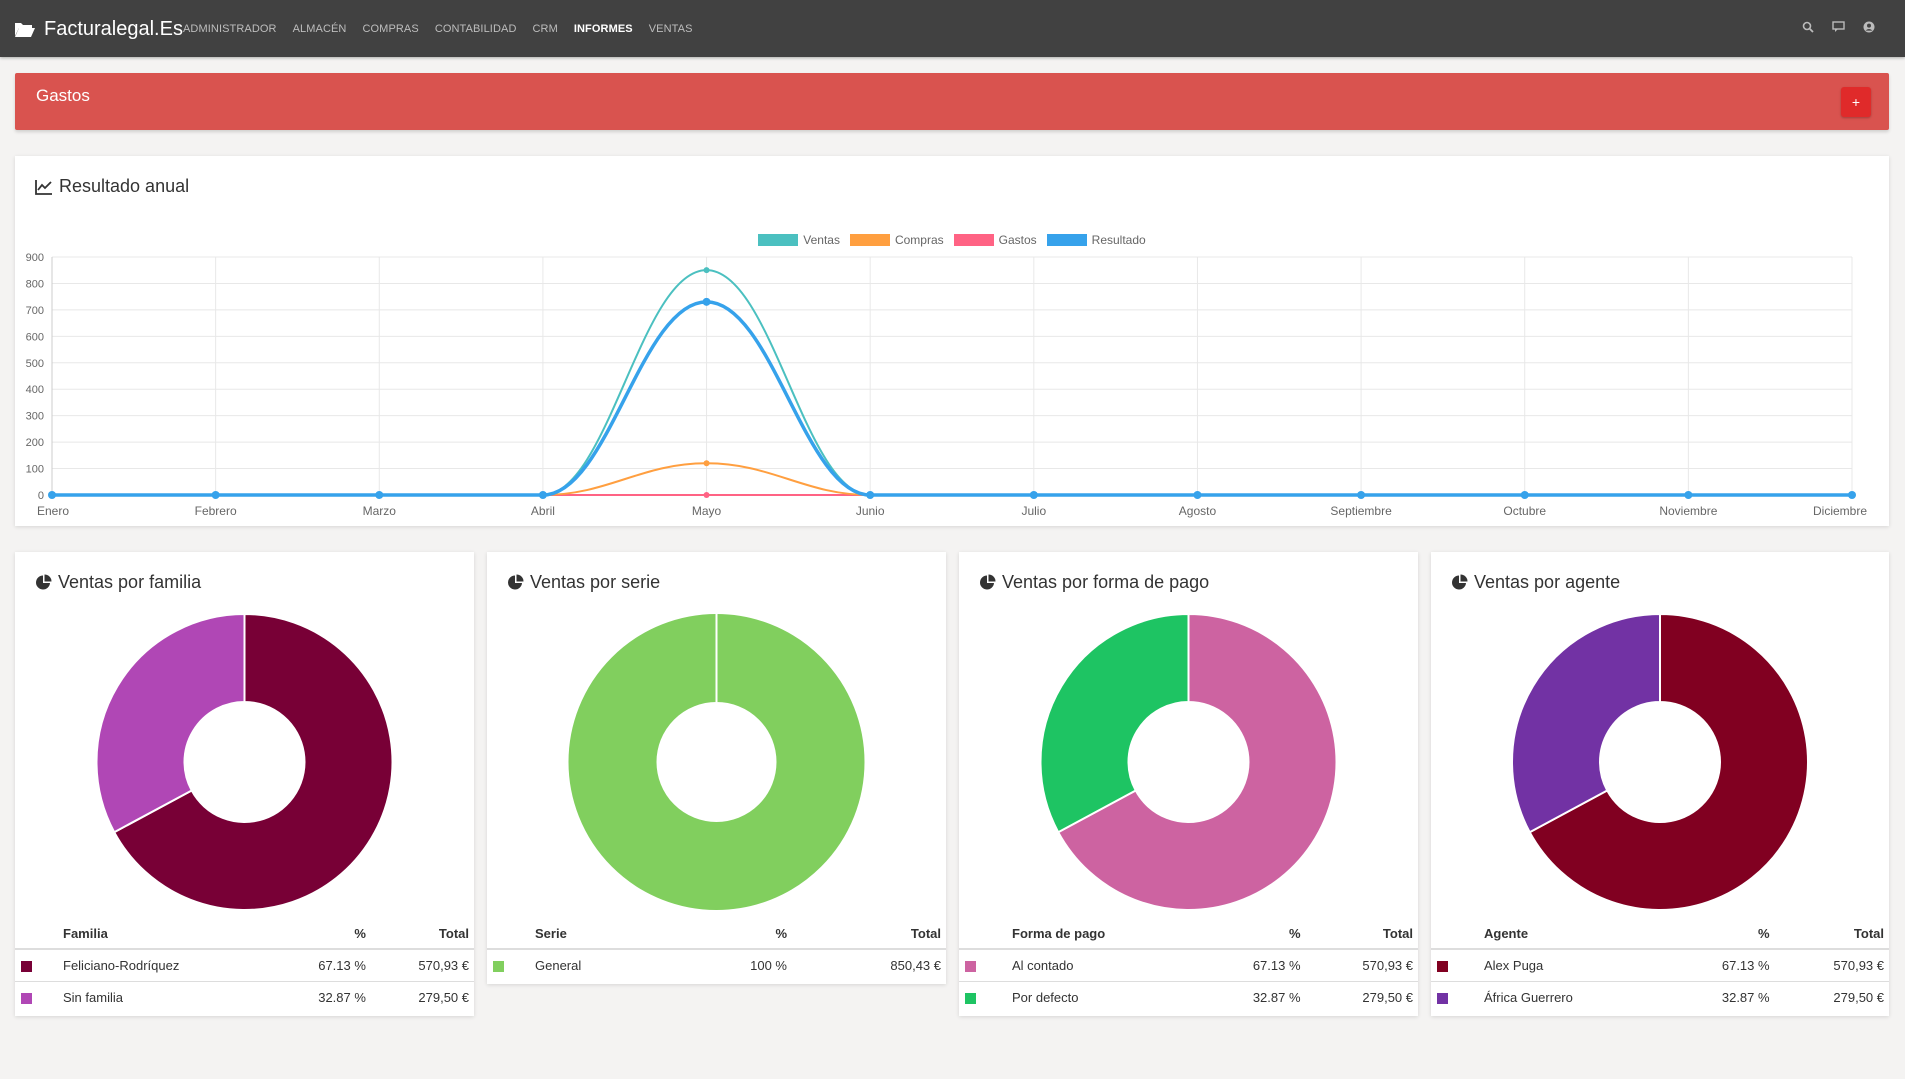 The width and height of the screenshot is (1905, 1079). What do you see at coordinates (1103, 965) in the screenshot?
I see `row-label: Al contado` at bounding box center [1103, 965].